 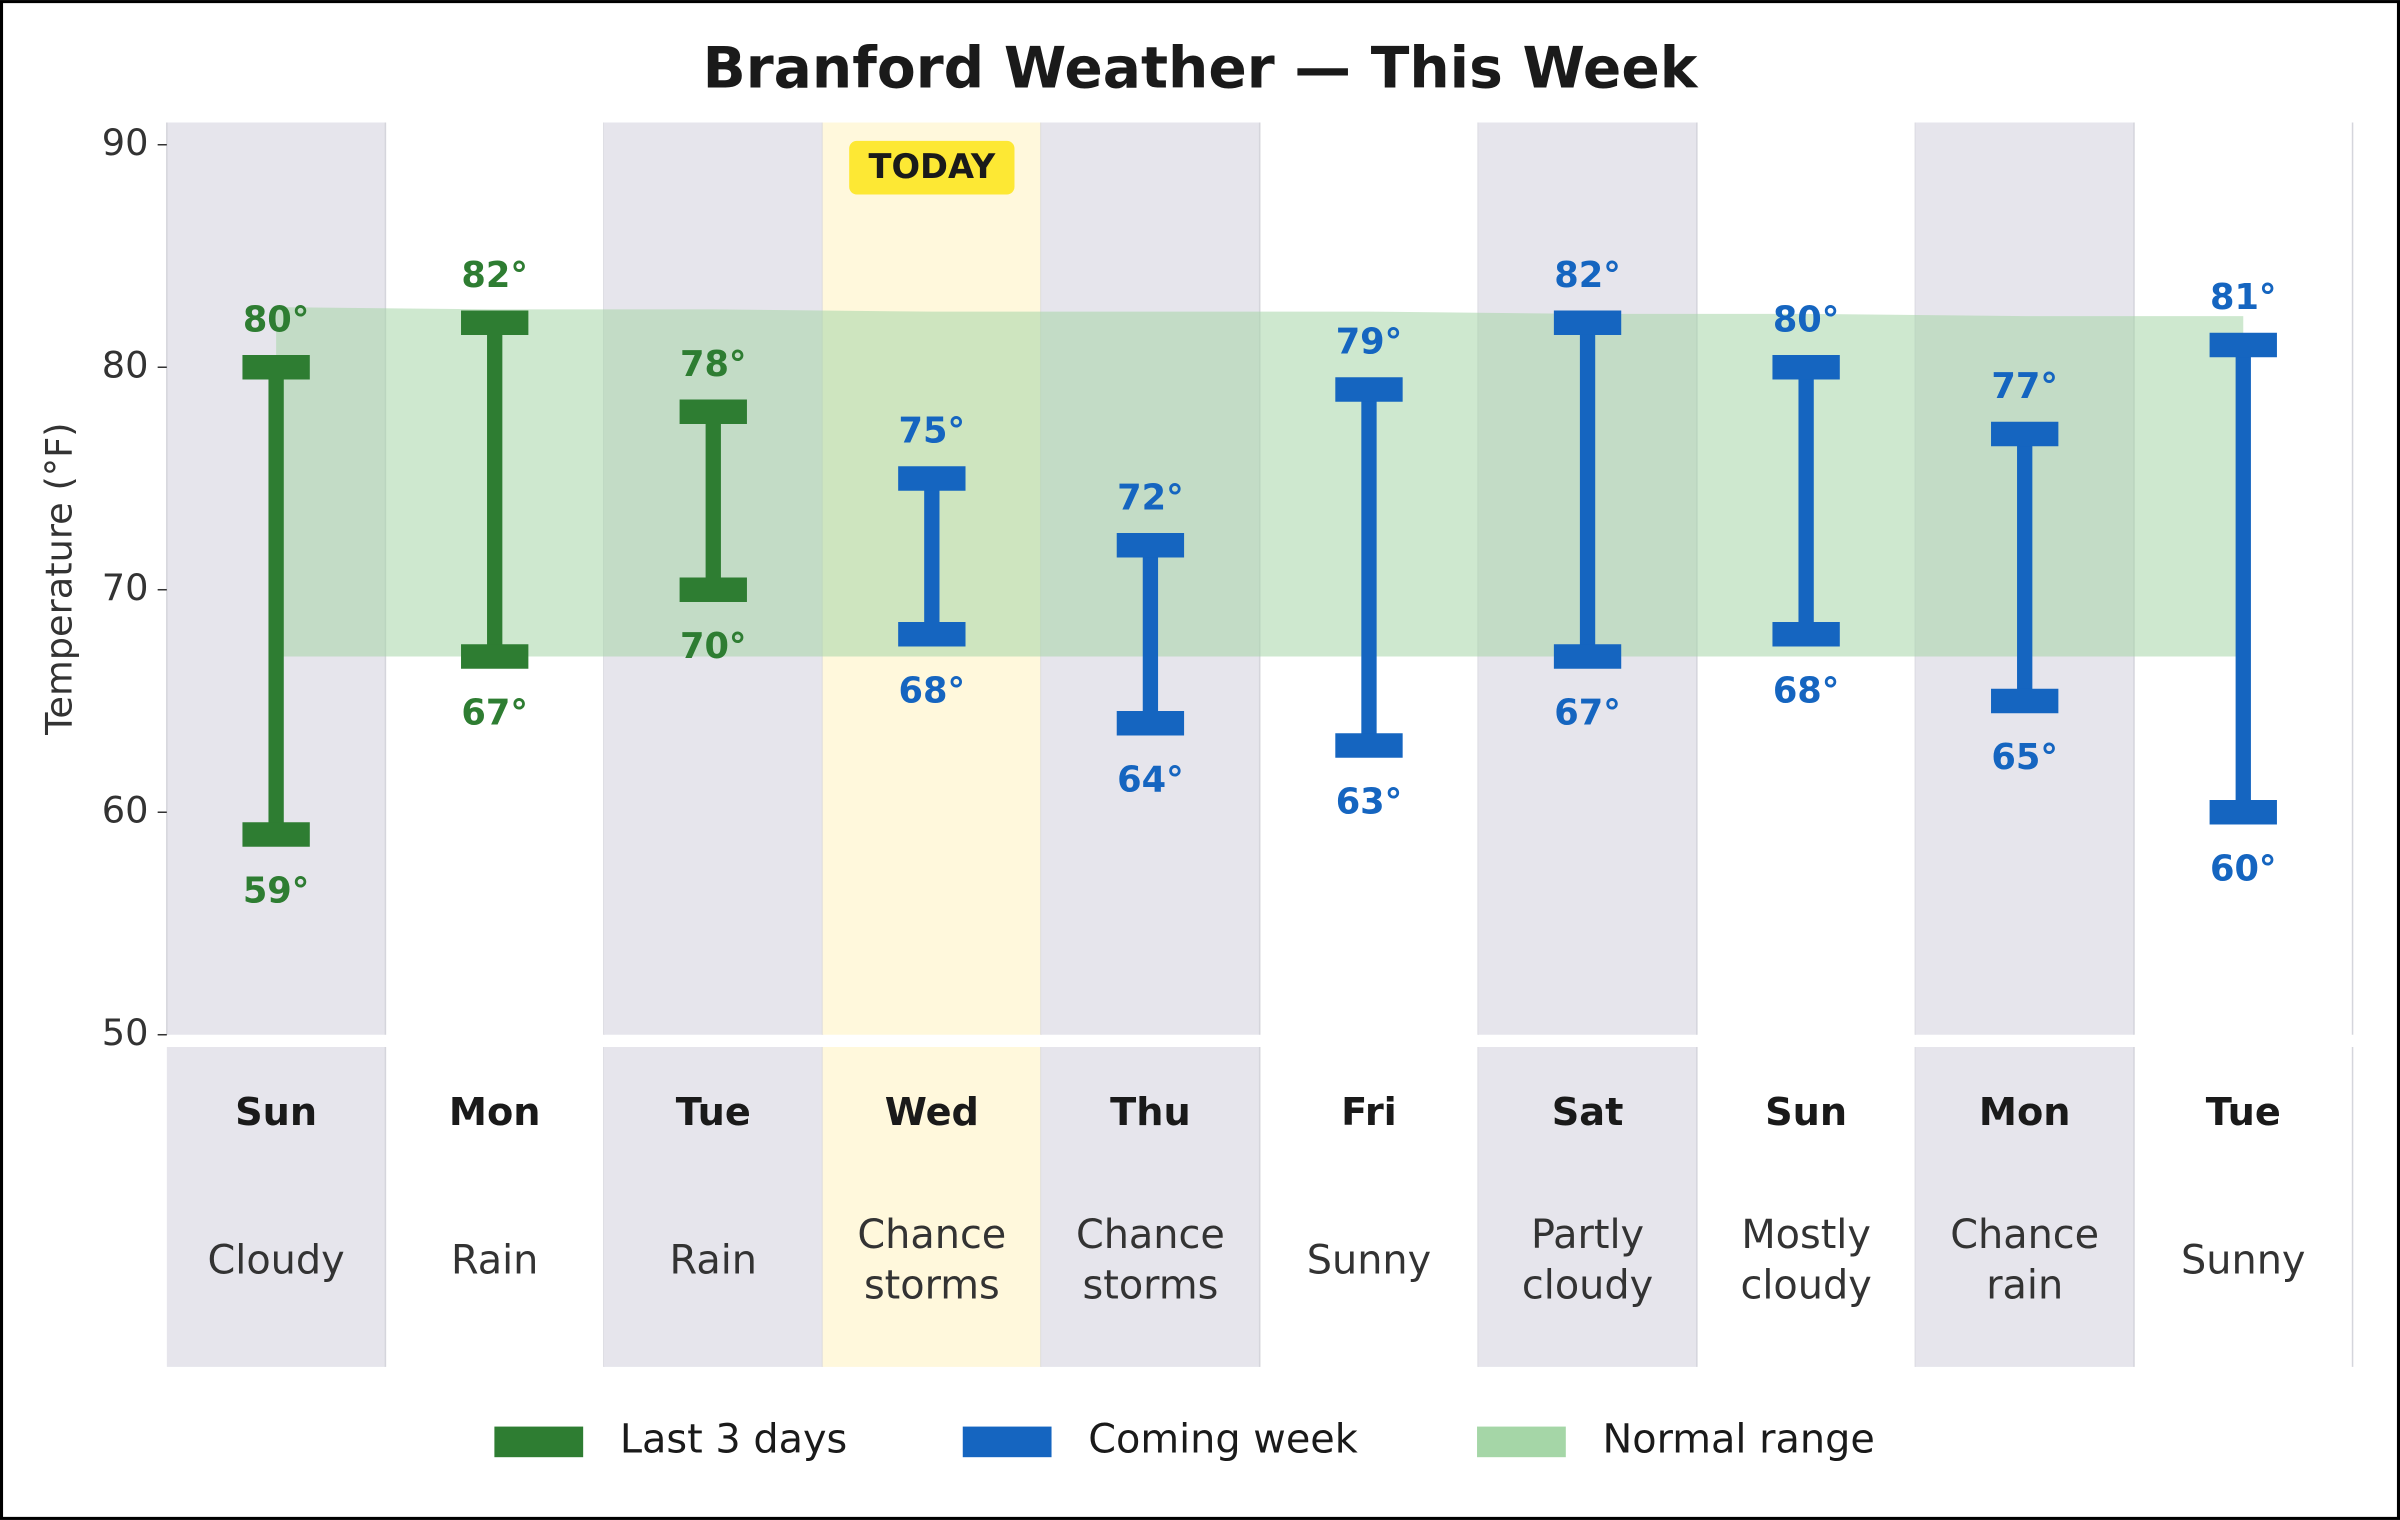 I want to click on day-label: Sat, so click(x=1588, y=1112).